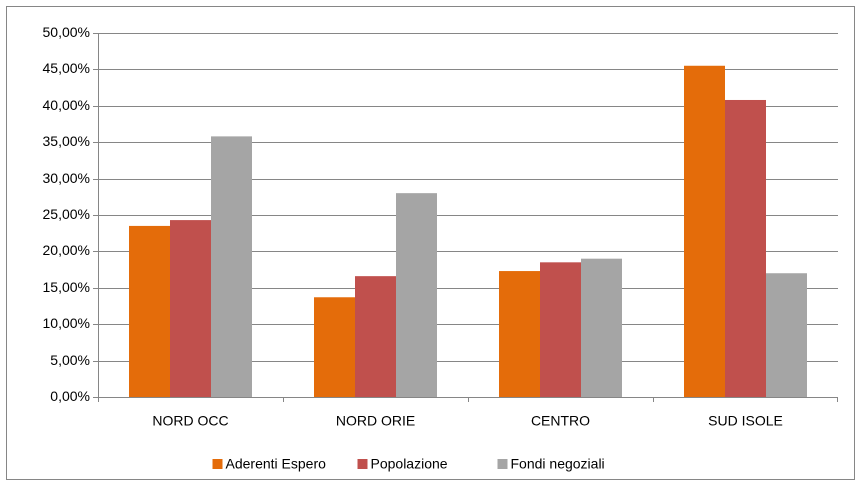 Image resolution: width=861 pixels, height=486 pixels. I want to click on y-tick-label: 5,00%, so click(70, 360).